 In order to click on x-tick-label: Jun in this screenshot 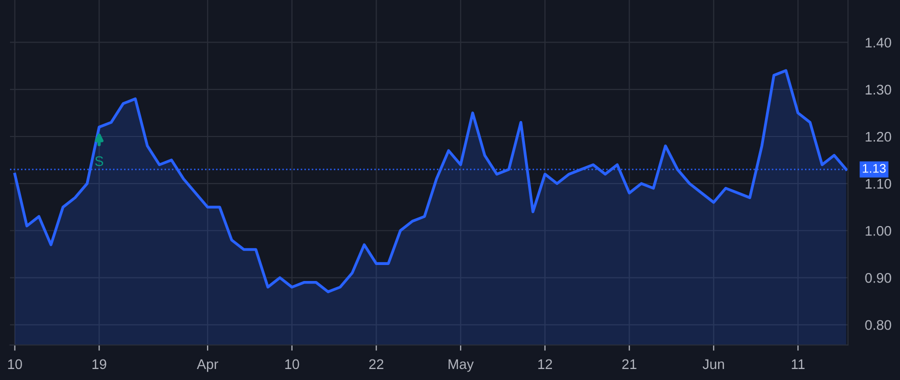, I will do `click(713, 364)`.